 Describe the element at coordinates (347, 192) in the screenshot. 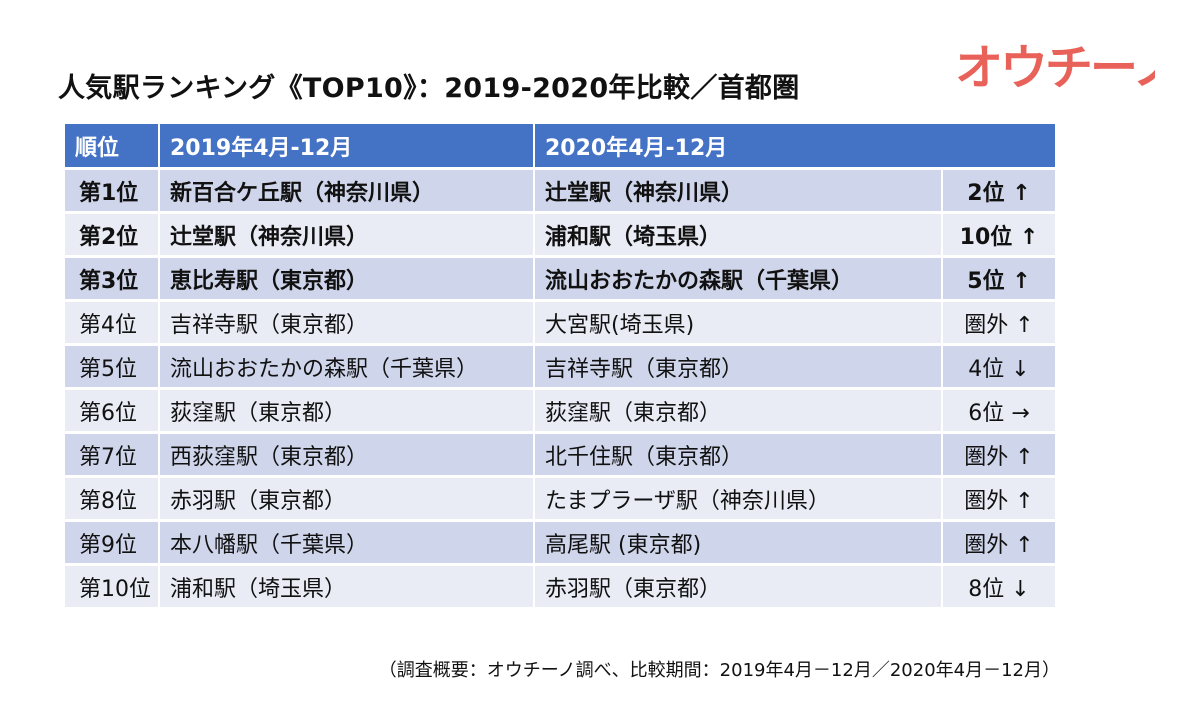

I see `station-2019-cell: 新百合ケ丘駅（神奈川県）` at that location.